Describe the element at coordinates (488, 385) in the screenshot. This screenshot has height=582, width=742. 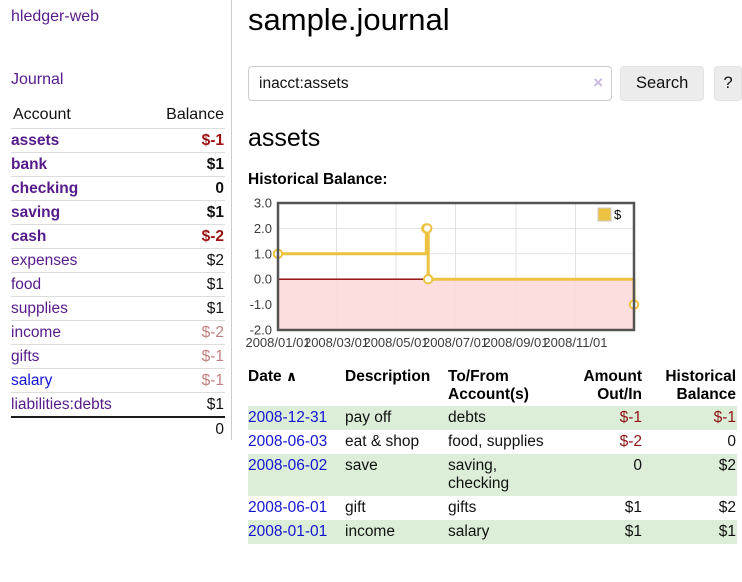
I see `register-header-accounts: To/From Account(s)` at that location.